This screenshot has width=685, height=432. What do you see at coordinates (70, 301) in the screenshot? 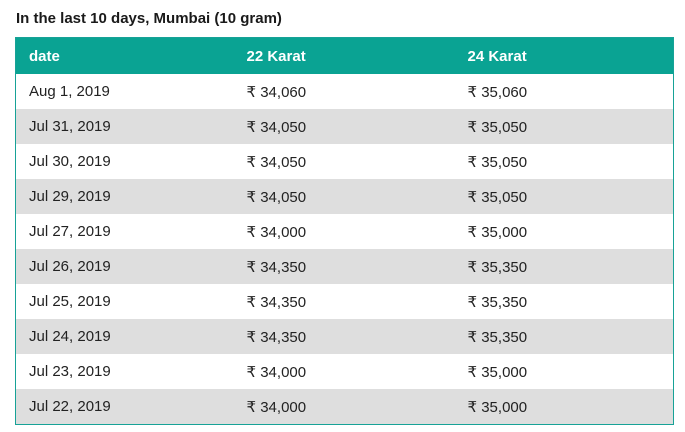
I see `date-cell: Jul 25, 2019` at bounding box center [70, 301].